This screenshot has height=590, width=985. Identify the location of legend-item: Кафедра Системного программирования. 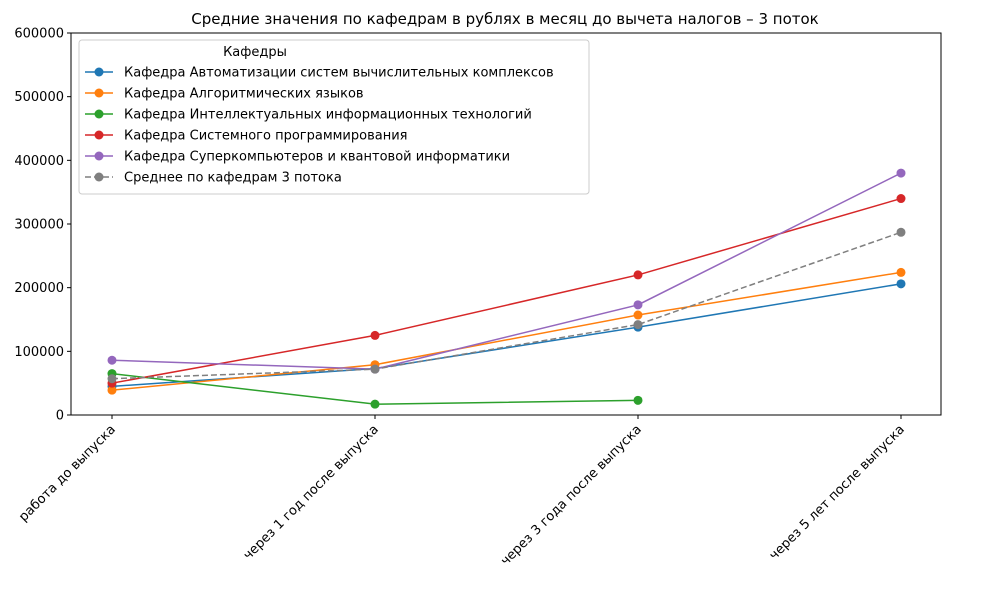
(246, 136).